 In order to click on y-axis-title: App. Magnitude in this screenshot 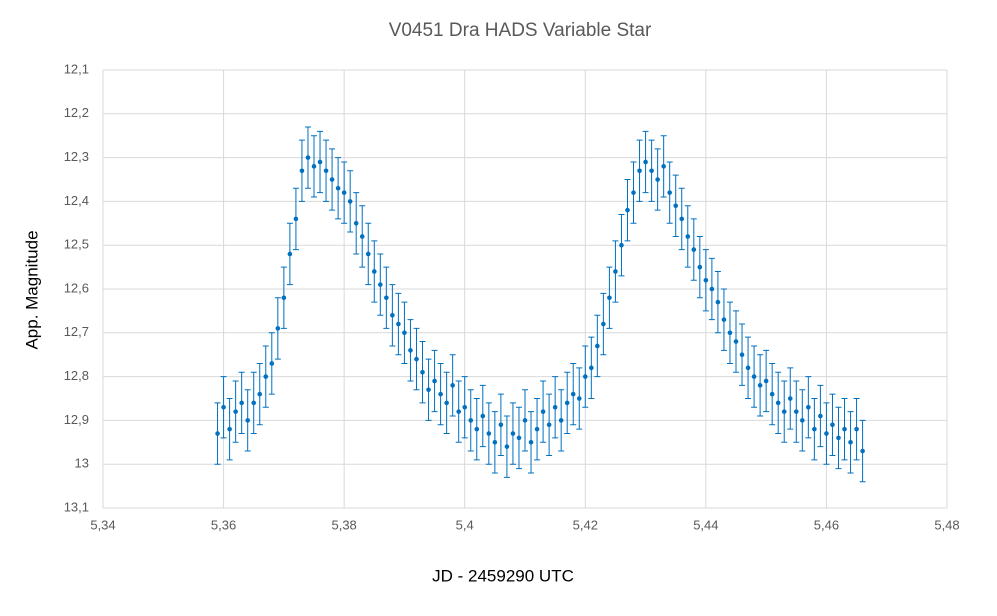, I will do `click(31, 289)`.